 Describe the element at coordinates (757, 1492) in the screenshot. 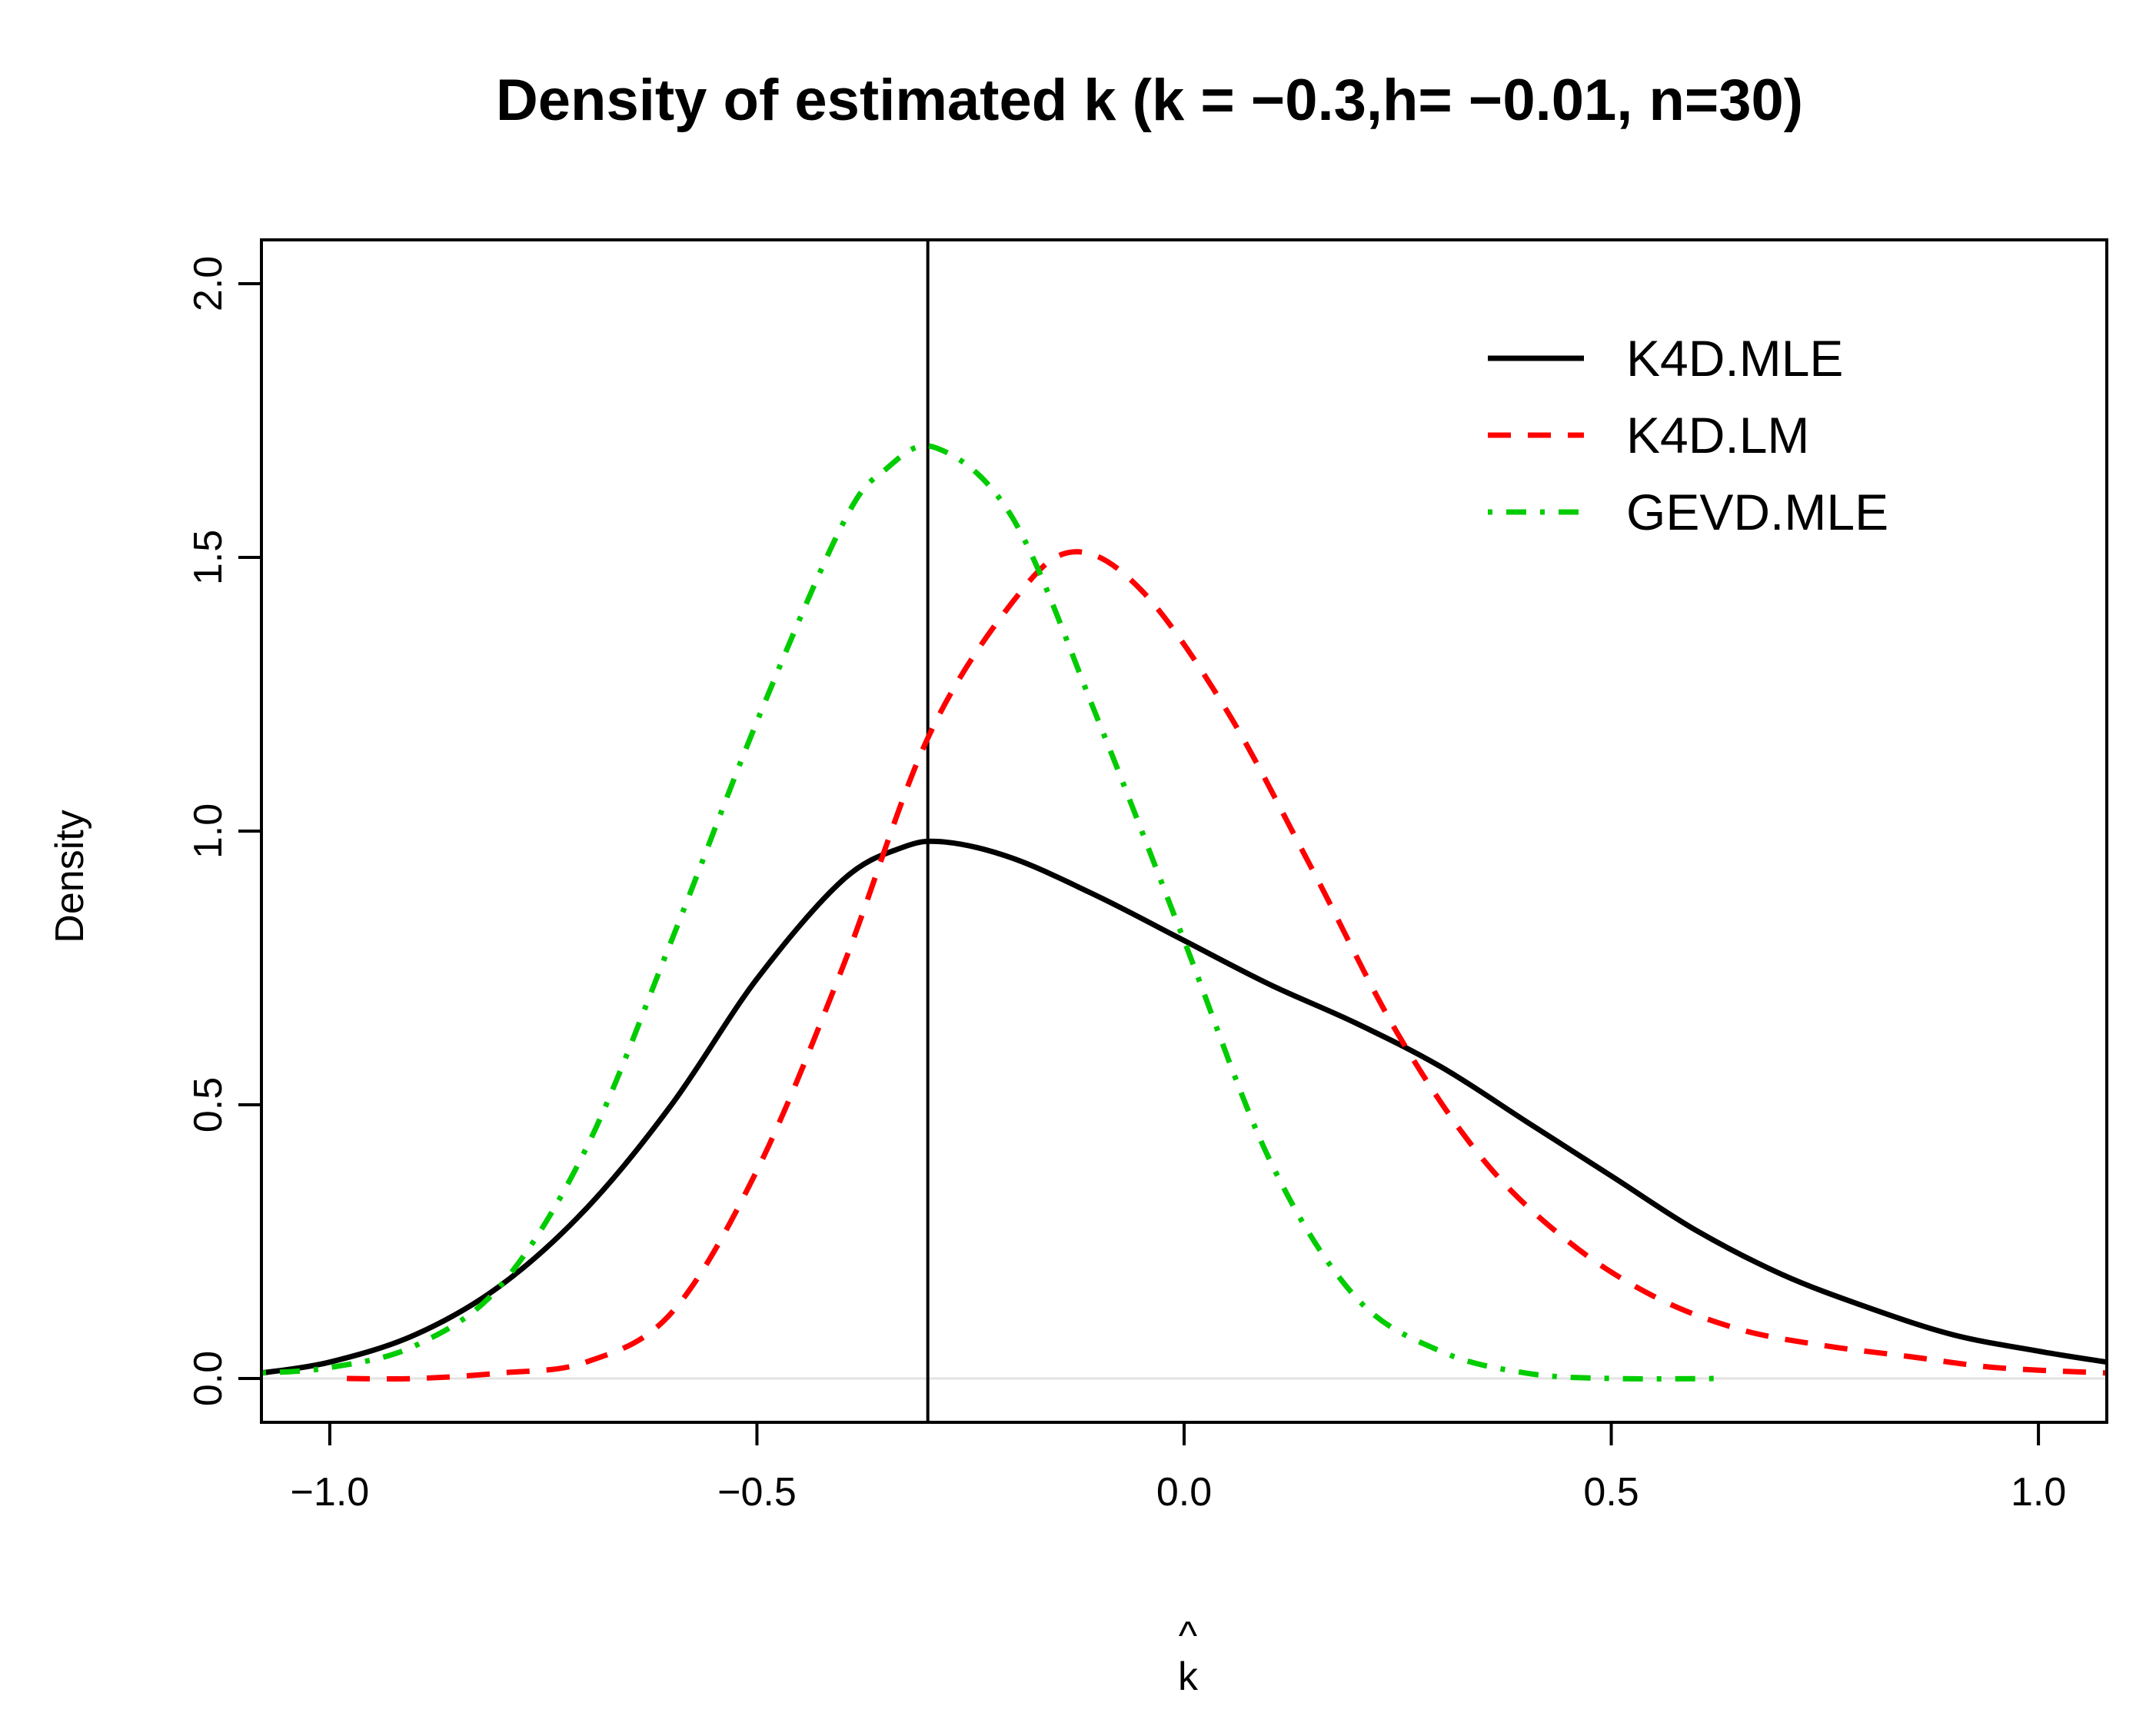

I see `x-tick-label: −0.5` at that location.